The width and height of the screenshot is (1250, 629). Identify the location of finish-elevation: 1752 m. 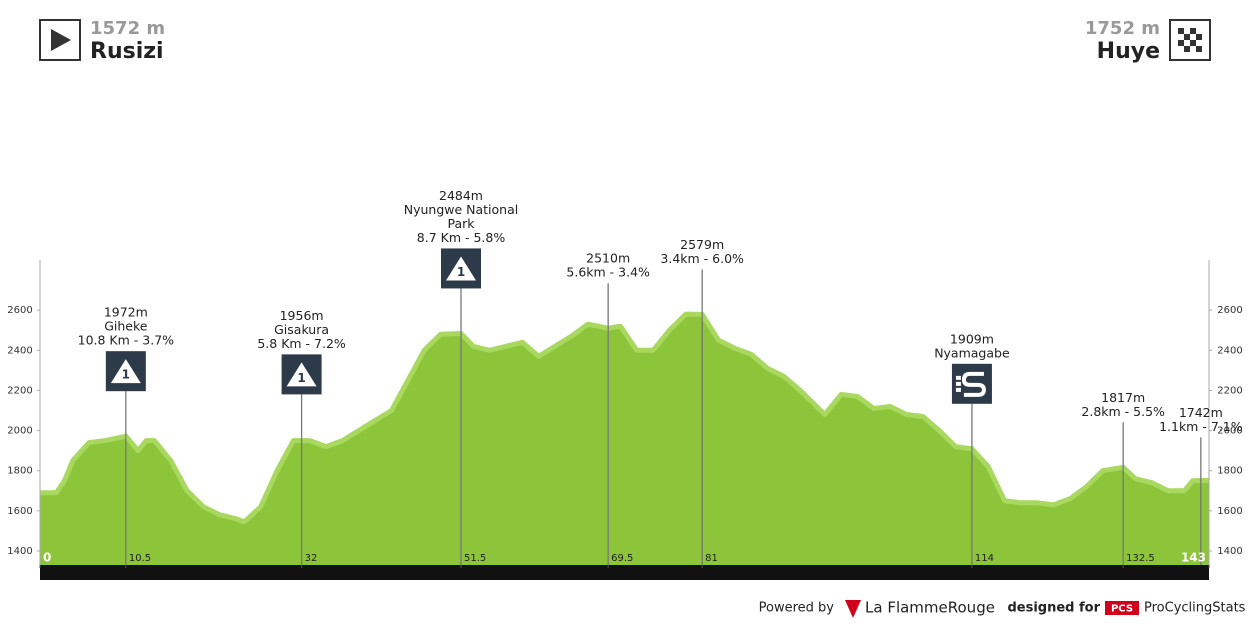
(1122, 28).